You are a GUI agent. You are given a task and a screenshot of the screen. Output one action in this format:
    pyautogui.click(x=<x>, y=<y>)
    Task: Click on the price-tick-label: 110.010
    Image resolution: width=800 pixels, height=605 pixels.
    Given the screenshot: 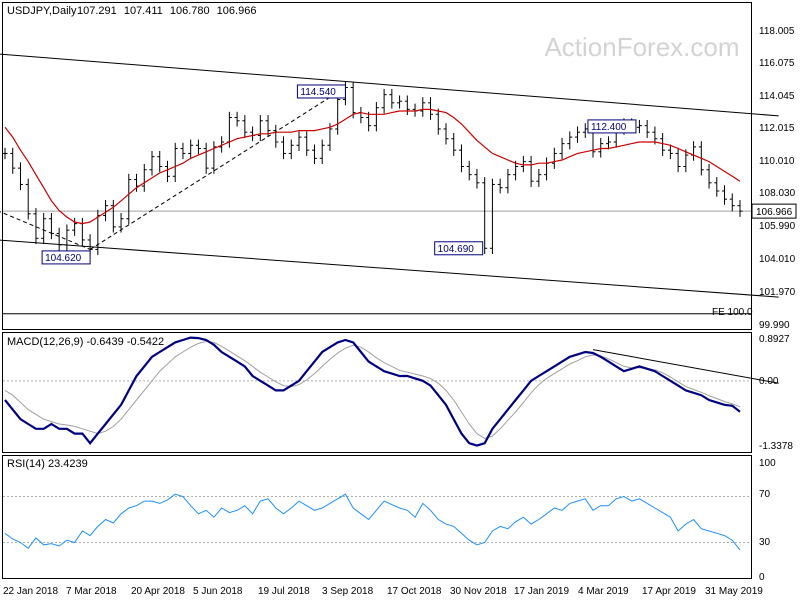 What is the action you would take?
    pyautogui.click(x=777, y=161)
    